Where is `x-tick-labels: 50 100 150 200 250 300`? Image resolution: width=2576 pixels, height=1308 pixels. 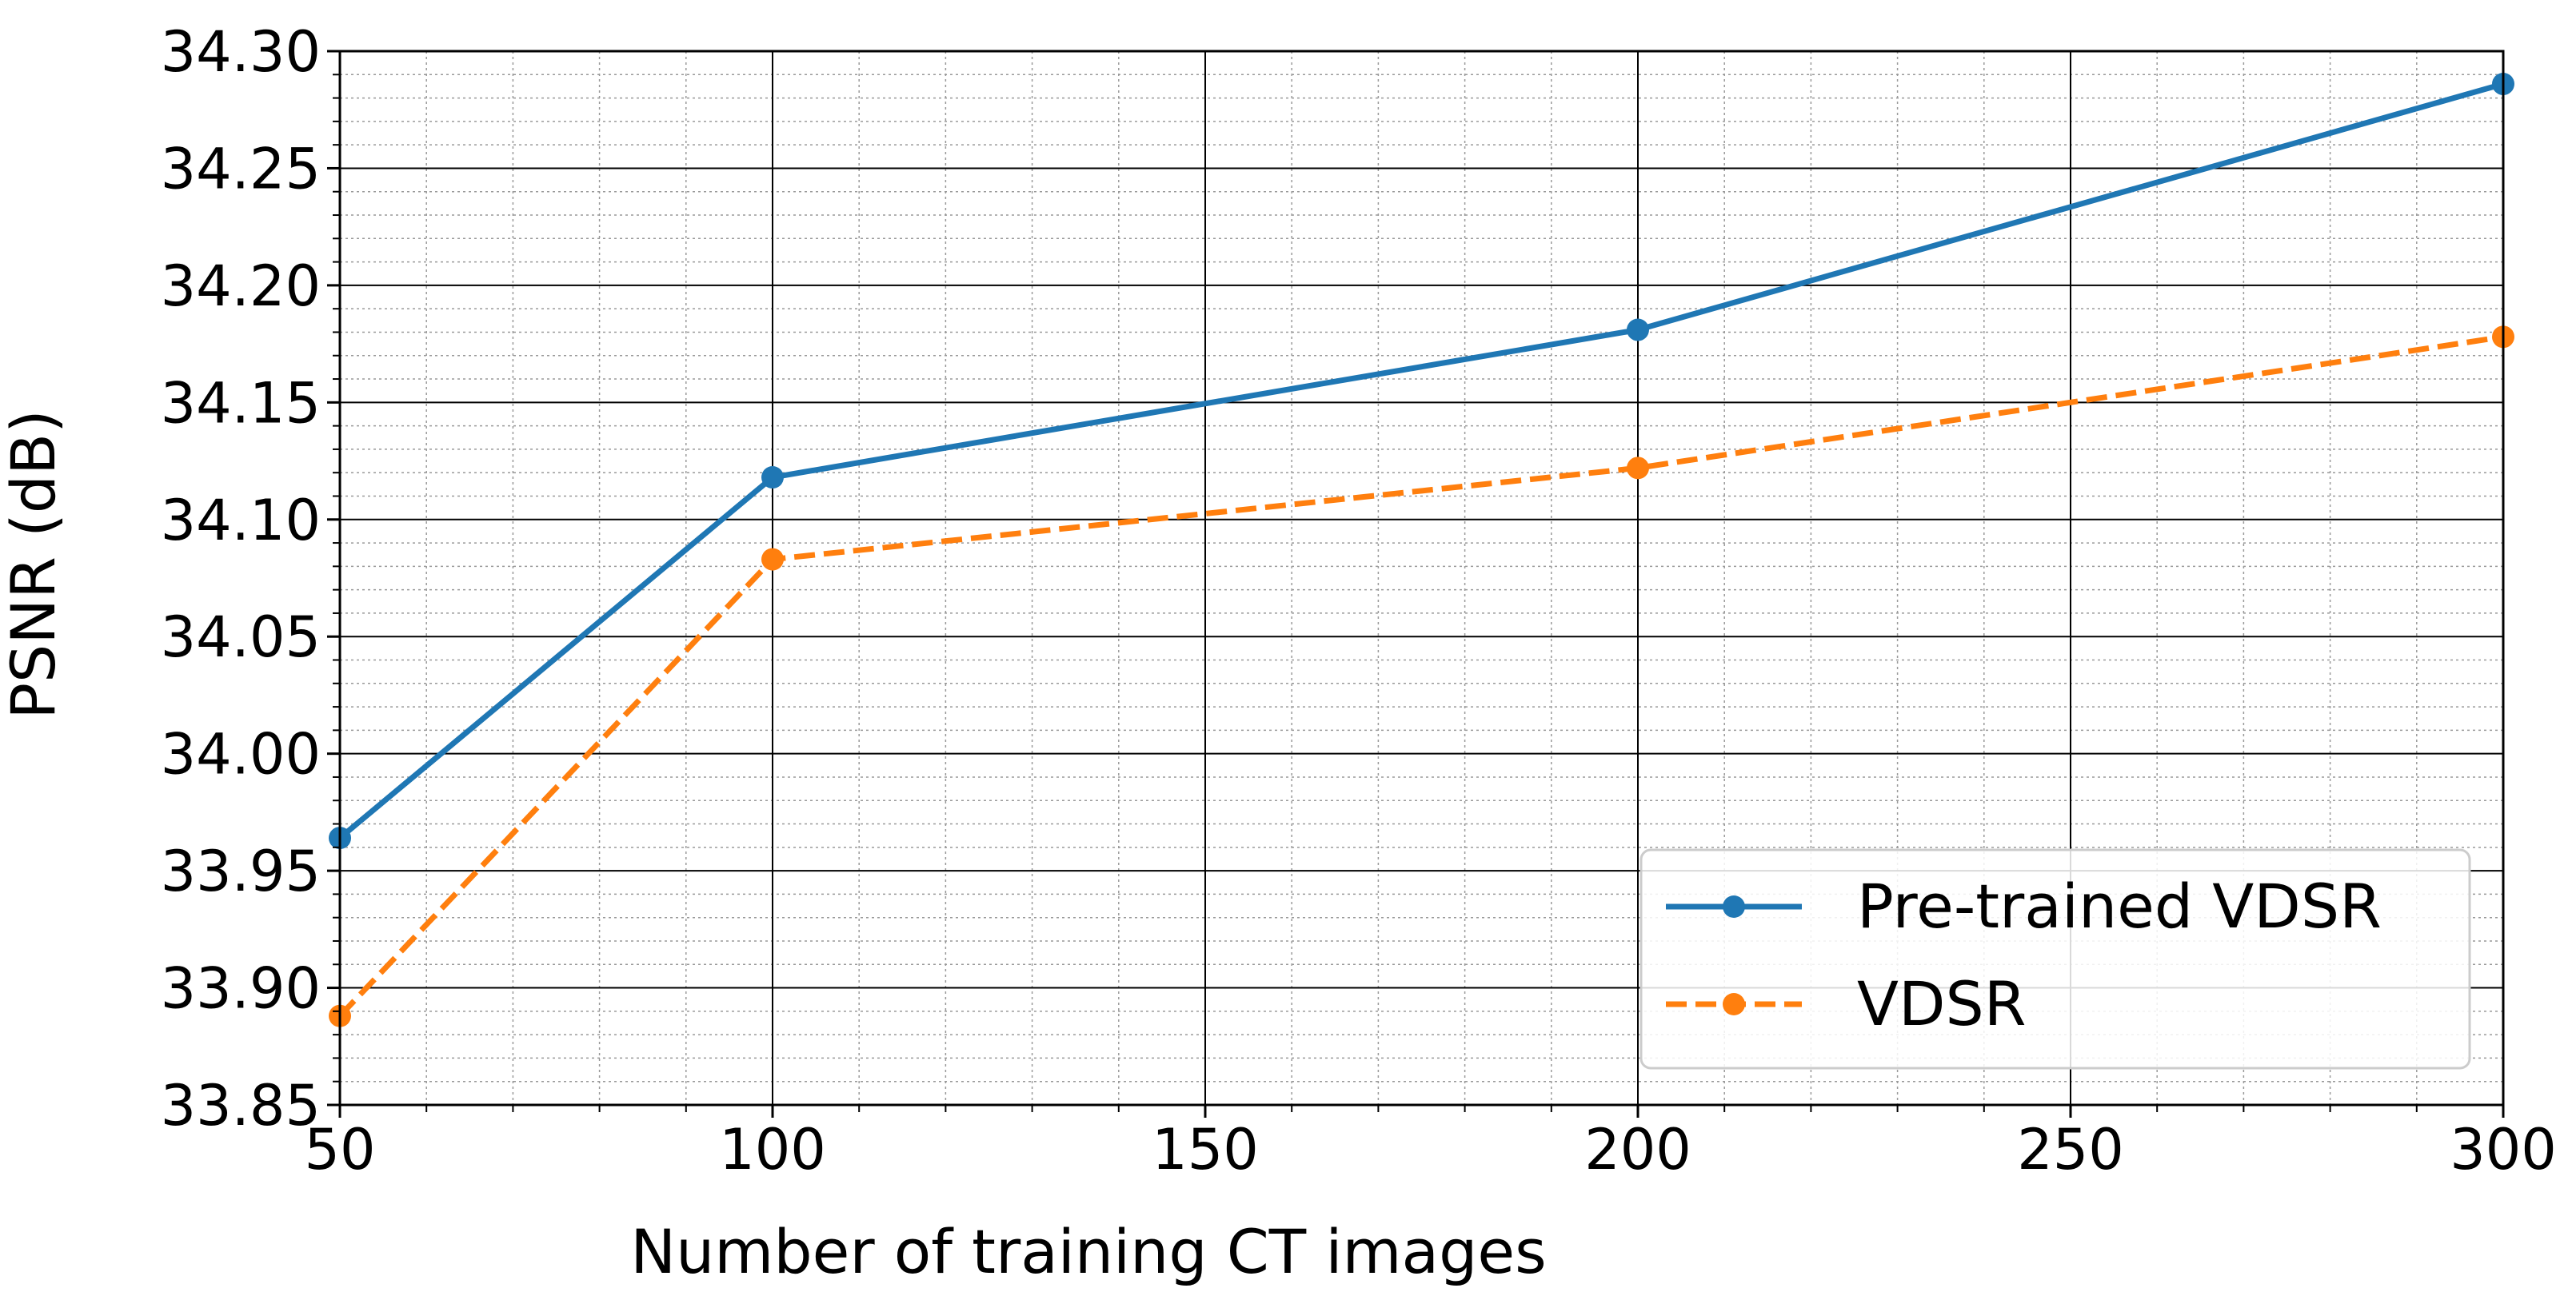
x-tick-labels: 50 100 150 200 250 300 is located at coordinates (1430, 1149).